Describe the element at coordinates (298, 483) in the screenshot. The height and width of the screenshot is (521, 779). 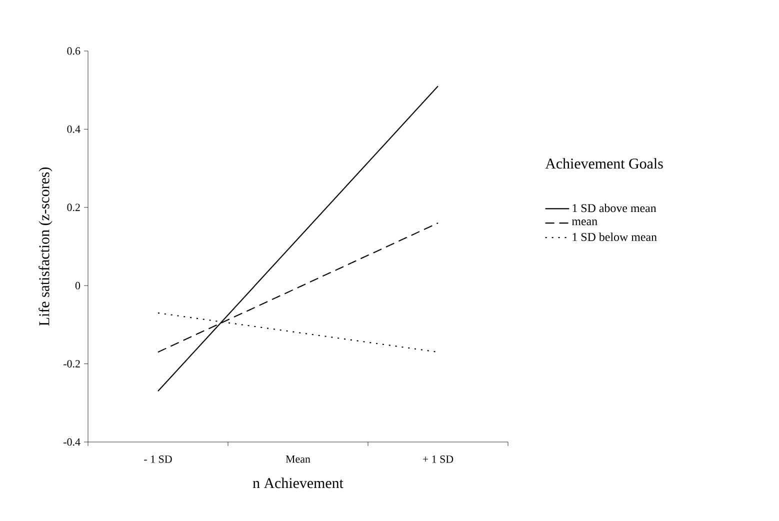
I see `x-axis-title: n Achievement` at that location.